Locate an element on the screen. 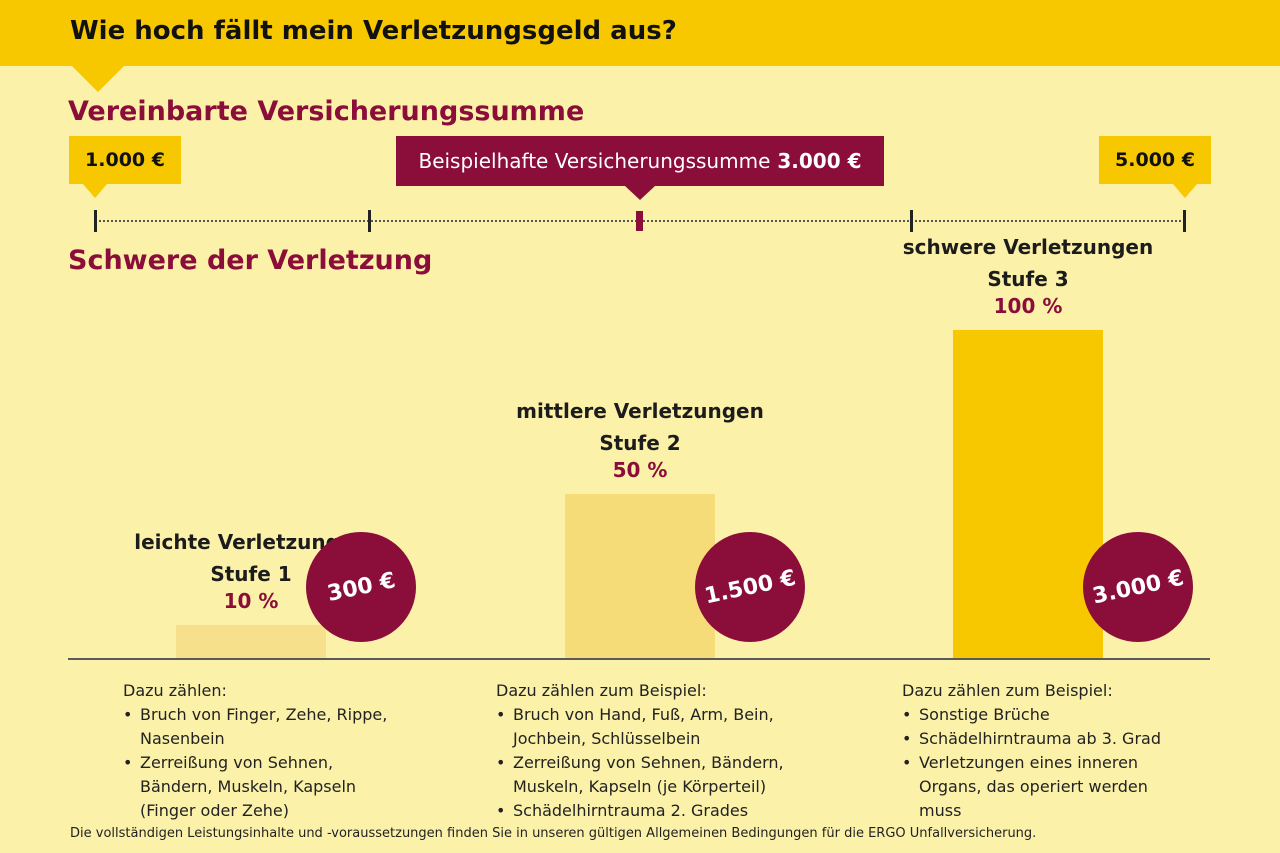 This screenshot has height=853, width=1280. header-banner is located at coordinates (640, 33).